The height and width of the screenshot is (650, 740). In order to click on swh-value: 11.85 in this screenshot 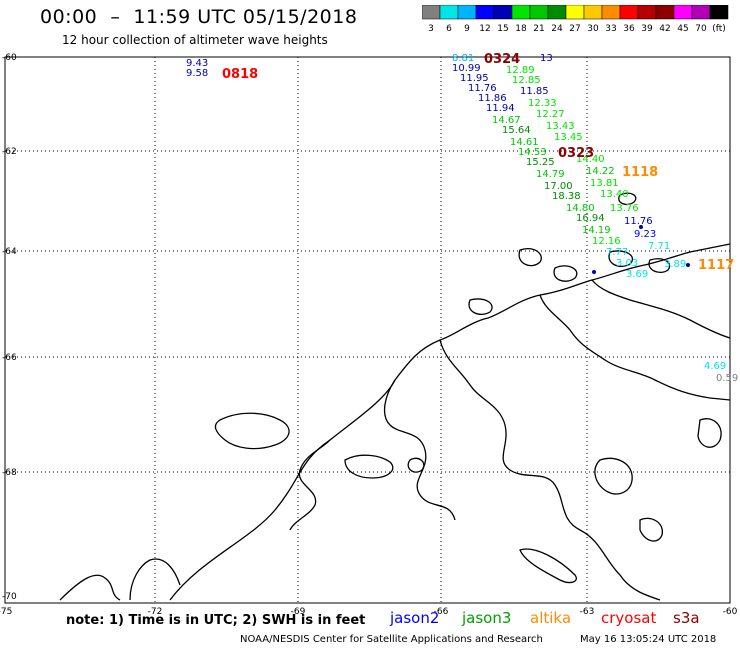, I will do `click(534, 91)`.